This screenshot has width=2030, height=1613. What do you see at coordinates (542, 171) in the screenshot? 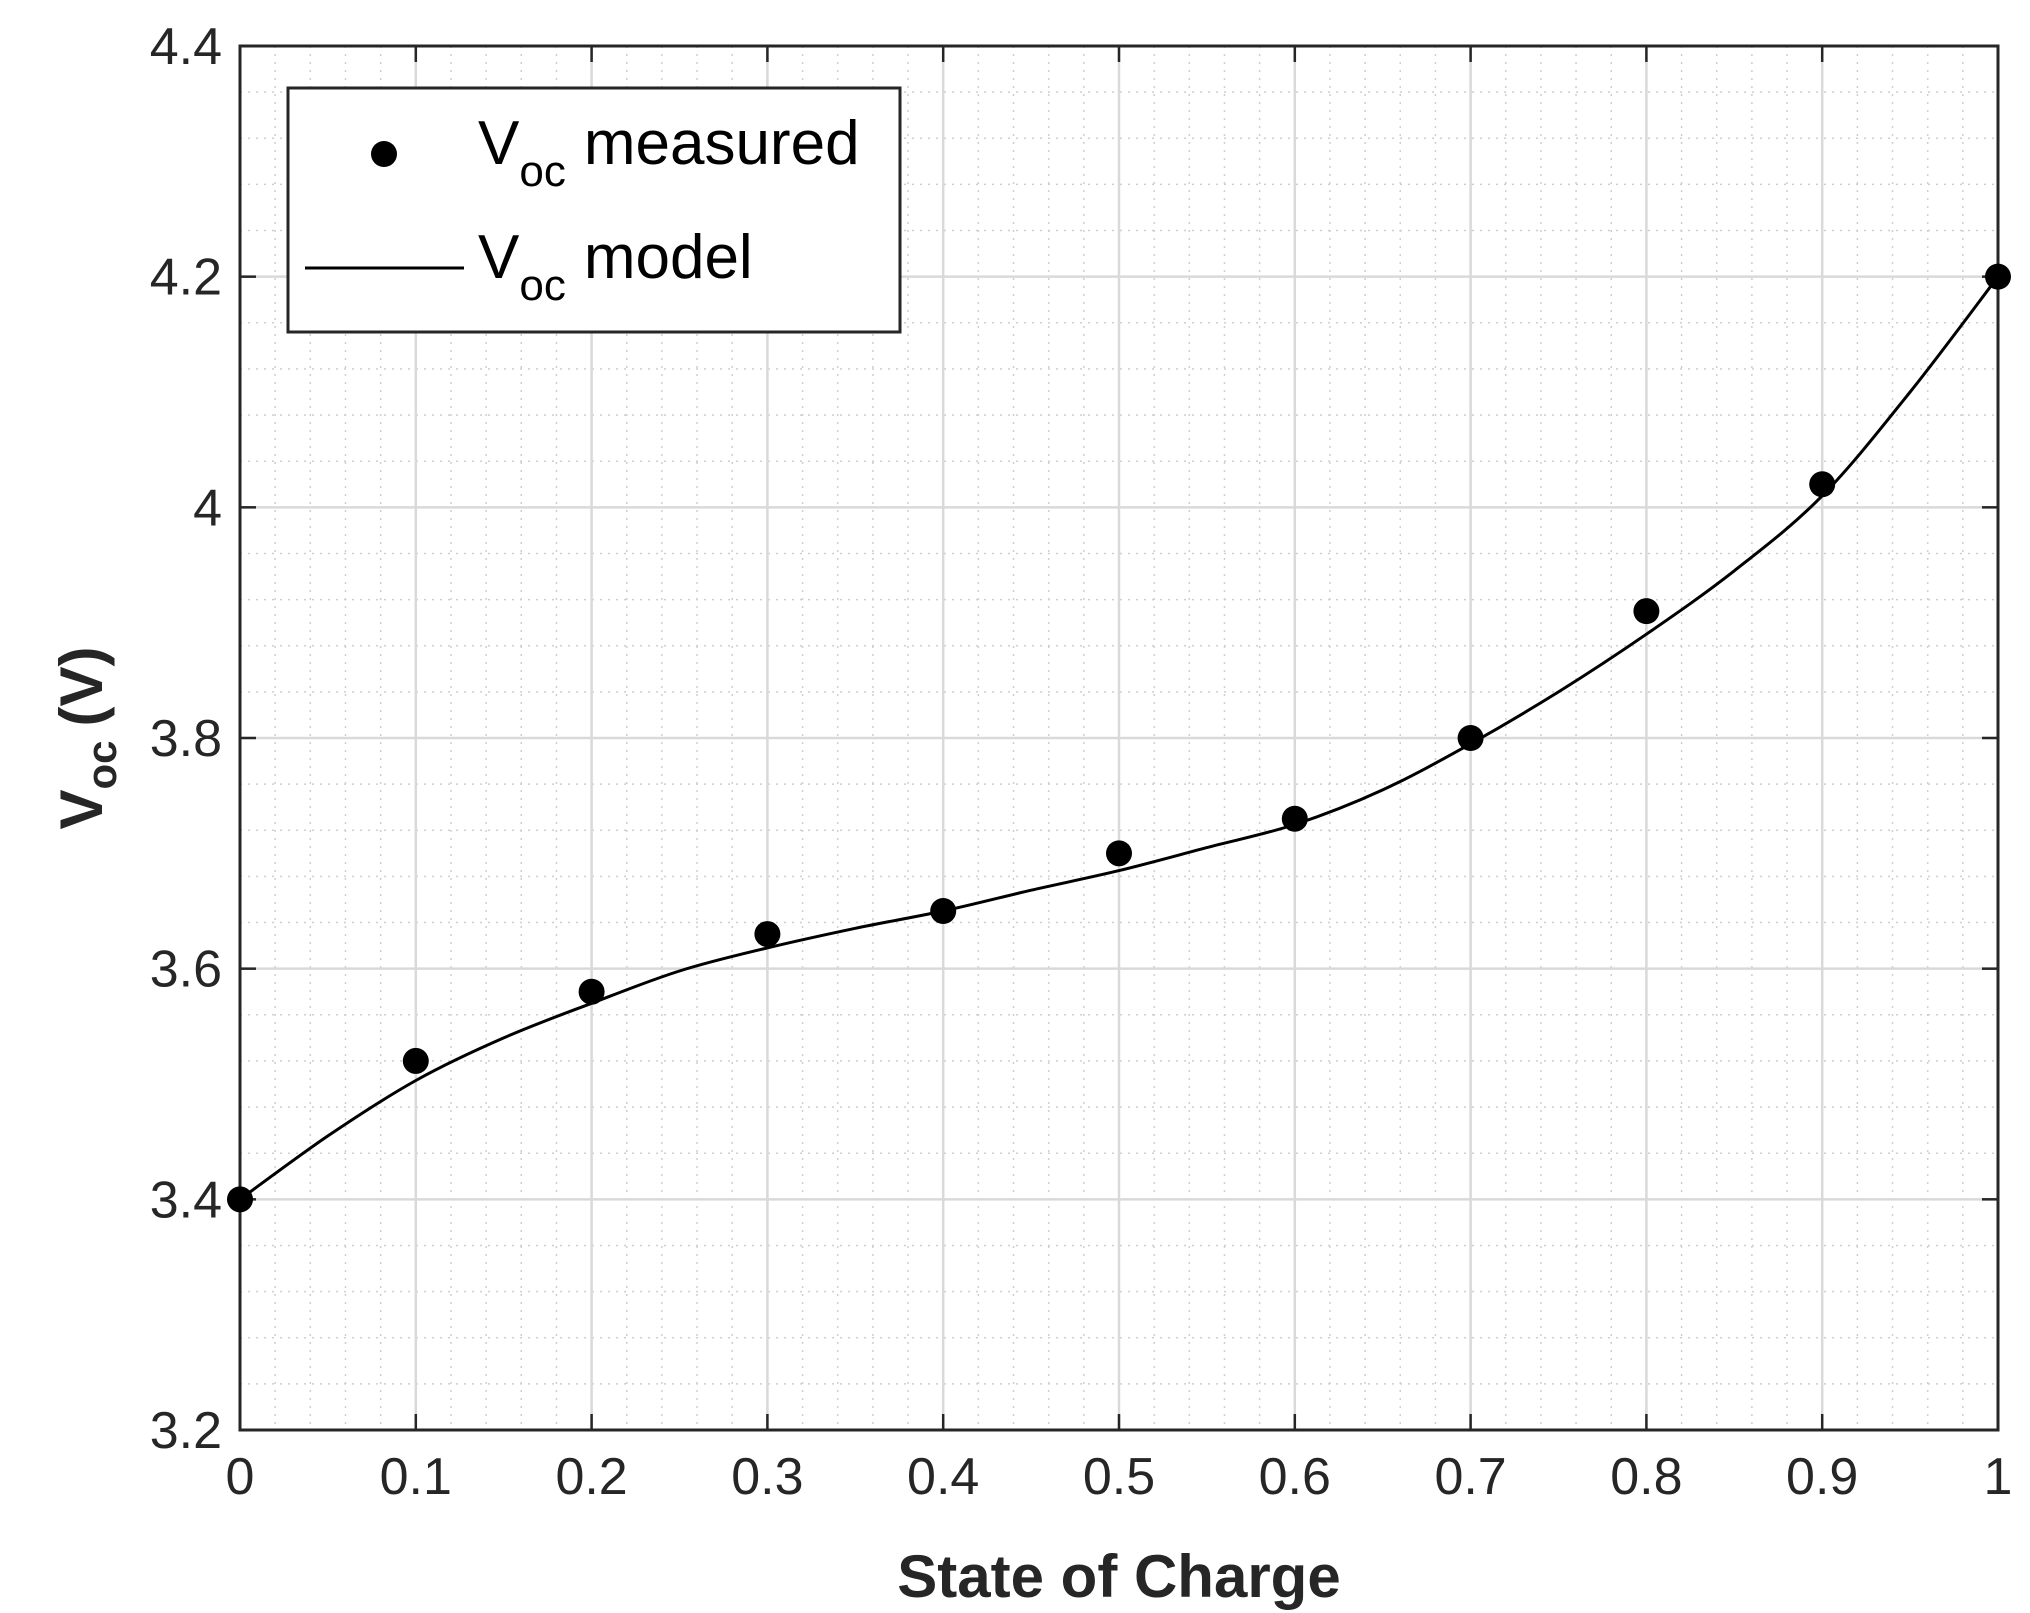
I see `legend-measured-sub: oc` at bounding box center [542, 171].